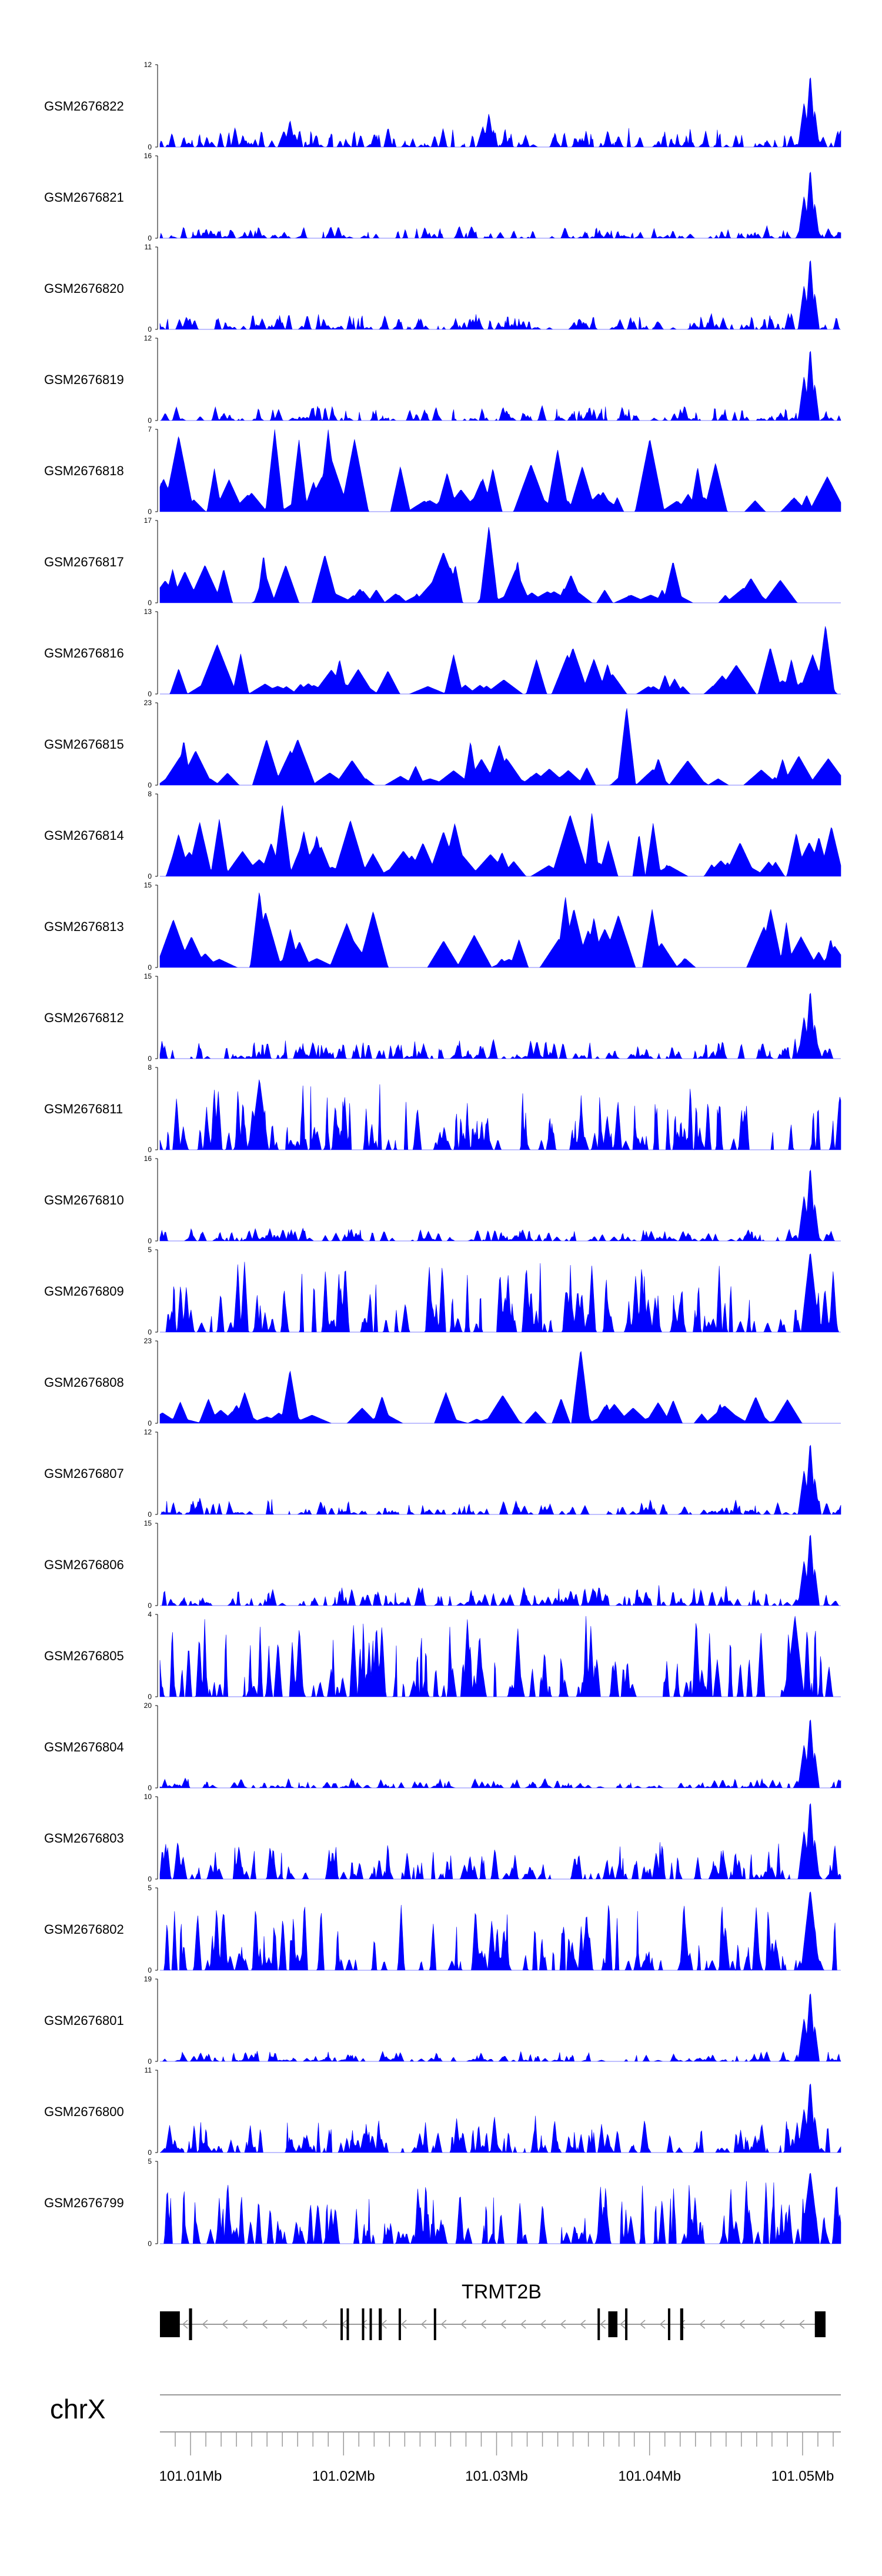 The height and width of the screenshot is (2576, 882). What do you see at coordinates (442, 288) in the screenshot?
I see `track-GSM2676820: GSM2676820 11 0` at bounding box center [442, 288].